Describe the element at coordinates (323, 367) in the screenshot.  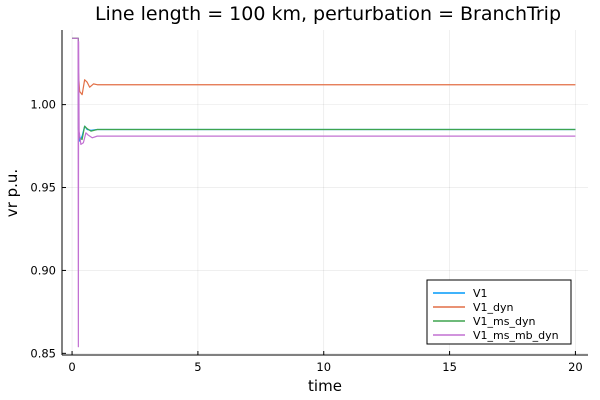
I see `x-tick-label: 10` at that location.